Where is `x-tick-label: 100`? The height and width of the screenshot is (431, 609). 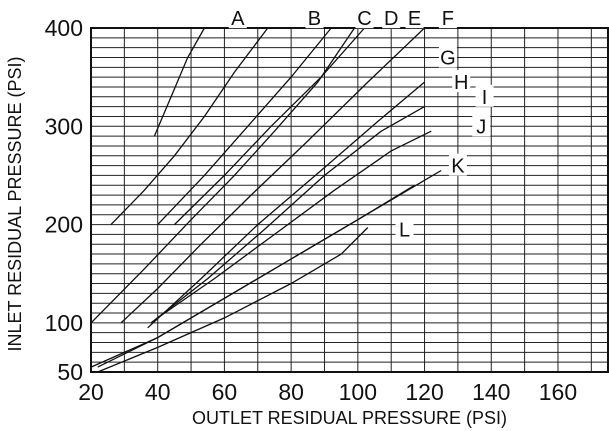
x-tick-label: 100 is located at coordinates (358, 392).